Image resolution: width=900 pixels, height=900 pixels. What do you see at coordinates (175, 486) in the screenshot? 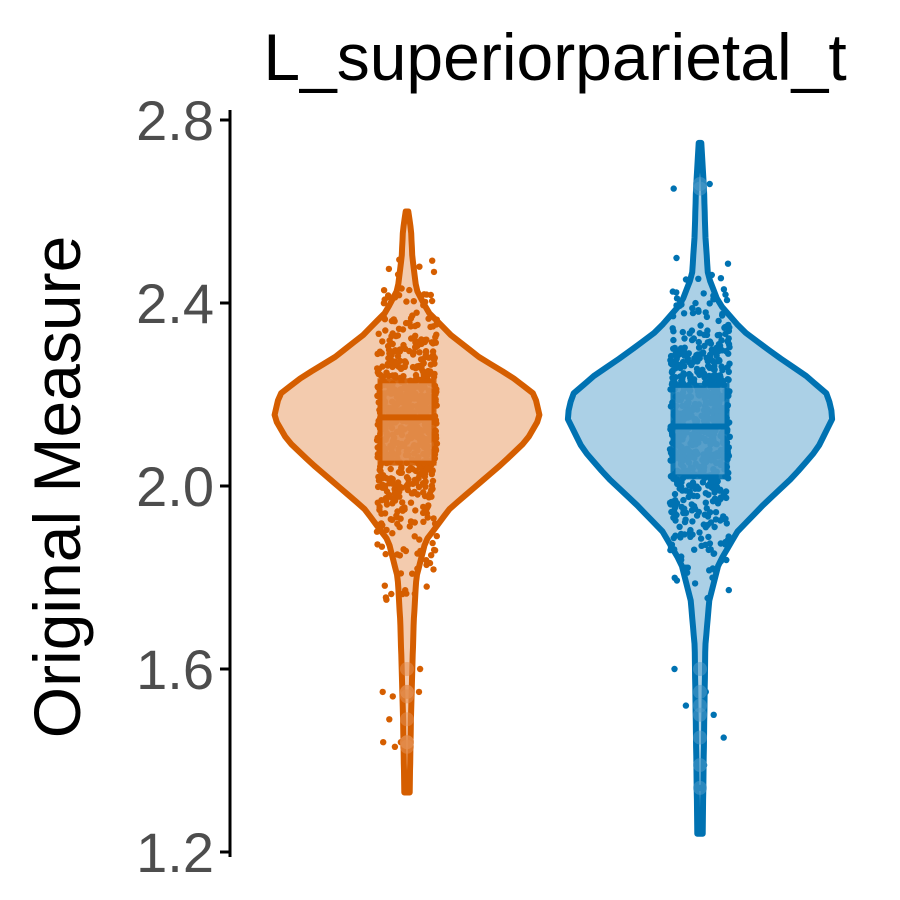
I see `y-tick-label: 2.0` at bounding box center [175, 486].